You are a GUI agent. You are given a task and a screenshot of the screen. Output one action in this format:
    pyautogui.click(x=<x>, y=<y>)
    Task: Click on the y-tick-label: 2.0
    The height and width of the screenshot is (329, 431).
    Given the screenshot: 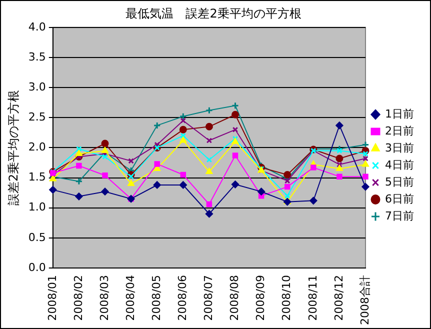 What is the action you would take?
    pyautogui.click(x=37, y=147)
    